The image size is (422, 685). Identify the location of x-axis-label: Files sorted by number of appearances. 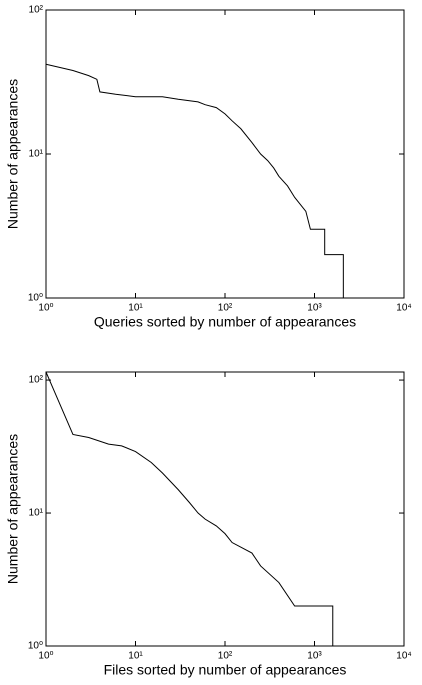
(225, 670).